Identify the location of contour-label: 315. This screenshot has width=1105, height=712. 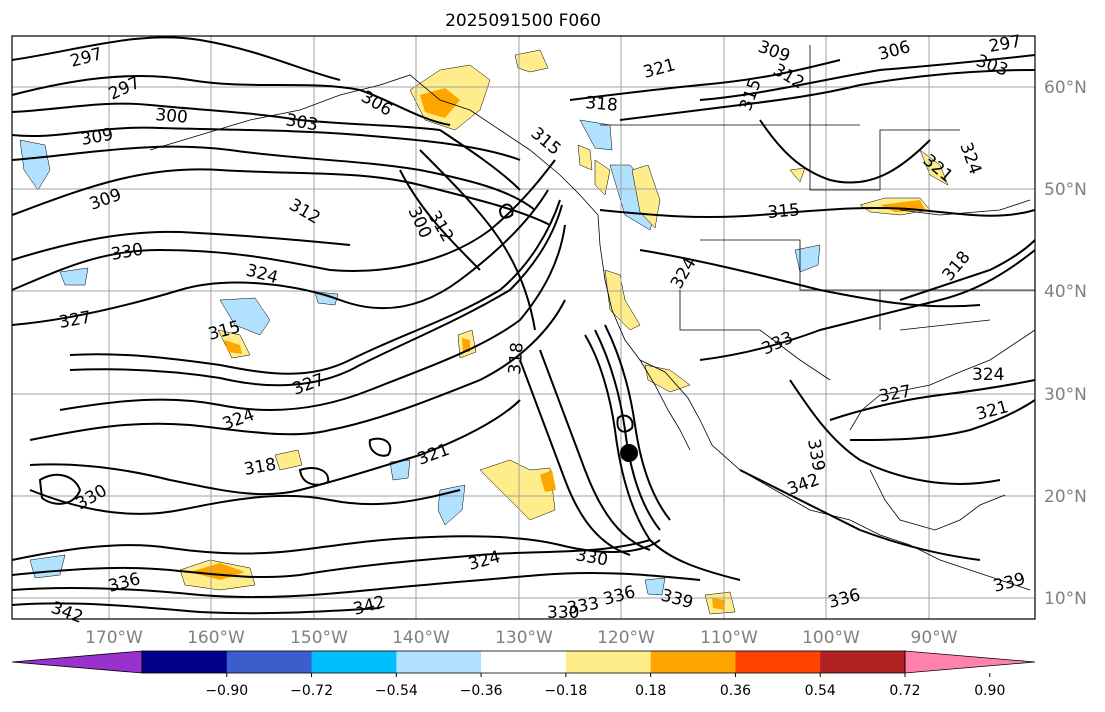
(784, 211).